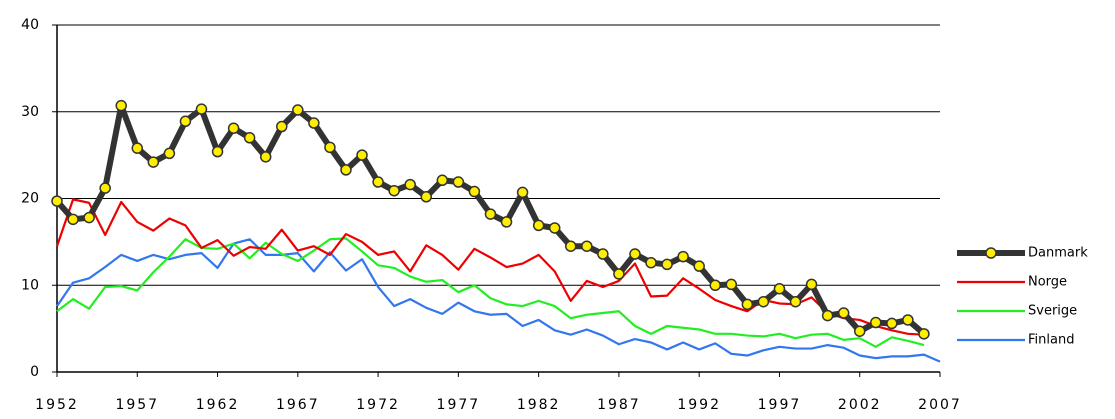 The image size is (1115, 419). I want to click on x-tick-label: 1997, so click(780, 405).